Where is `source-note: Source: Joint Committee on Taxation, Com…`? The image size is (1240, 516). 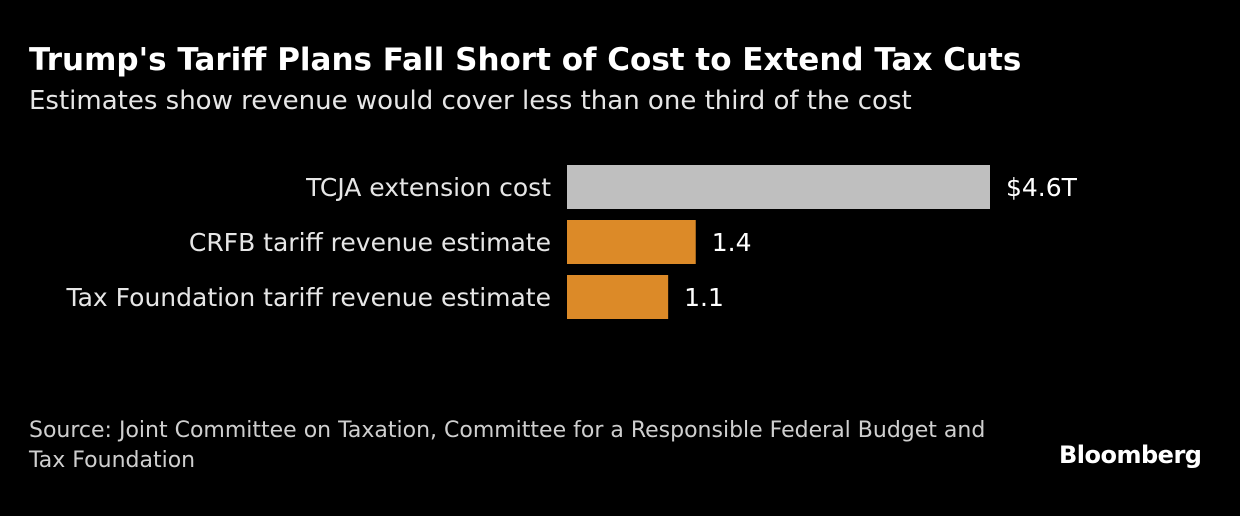
source-note: Source: Joint Committee on Taxation, Com… is located at coordinates (507, 445).